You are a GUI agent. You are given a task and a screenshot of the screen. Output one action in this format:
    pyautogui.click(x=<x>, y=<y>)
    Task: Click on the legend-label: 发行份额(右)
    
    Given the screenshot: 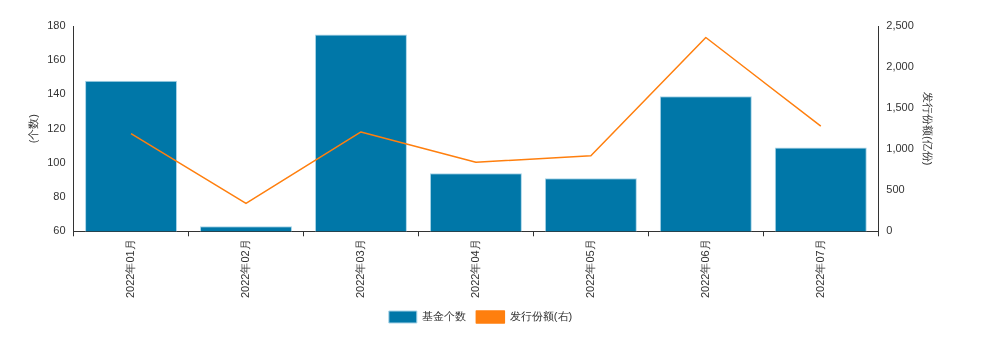 What is the action you would take?
    pyautogui.click(x=541, y=316)
    